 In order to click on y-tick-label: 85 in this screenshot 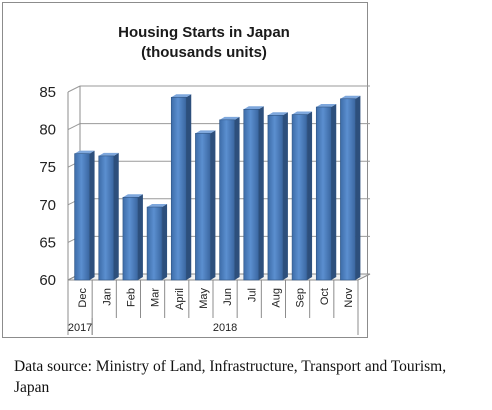, I will do `click(47, 92)`.